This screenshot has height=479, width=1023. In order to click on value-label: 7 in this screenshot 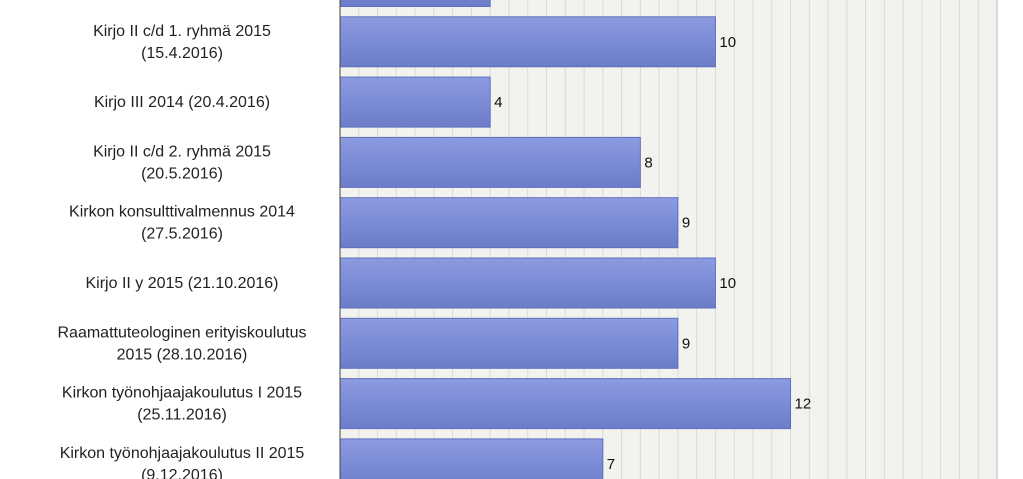, I will do `click(611, 464)`.